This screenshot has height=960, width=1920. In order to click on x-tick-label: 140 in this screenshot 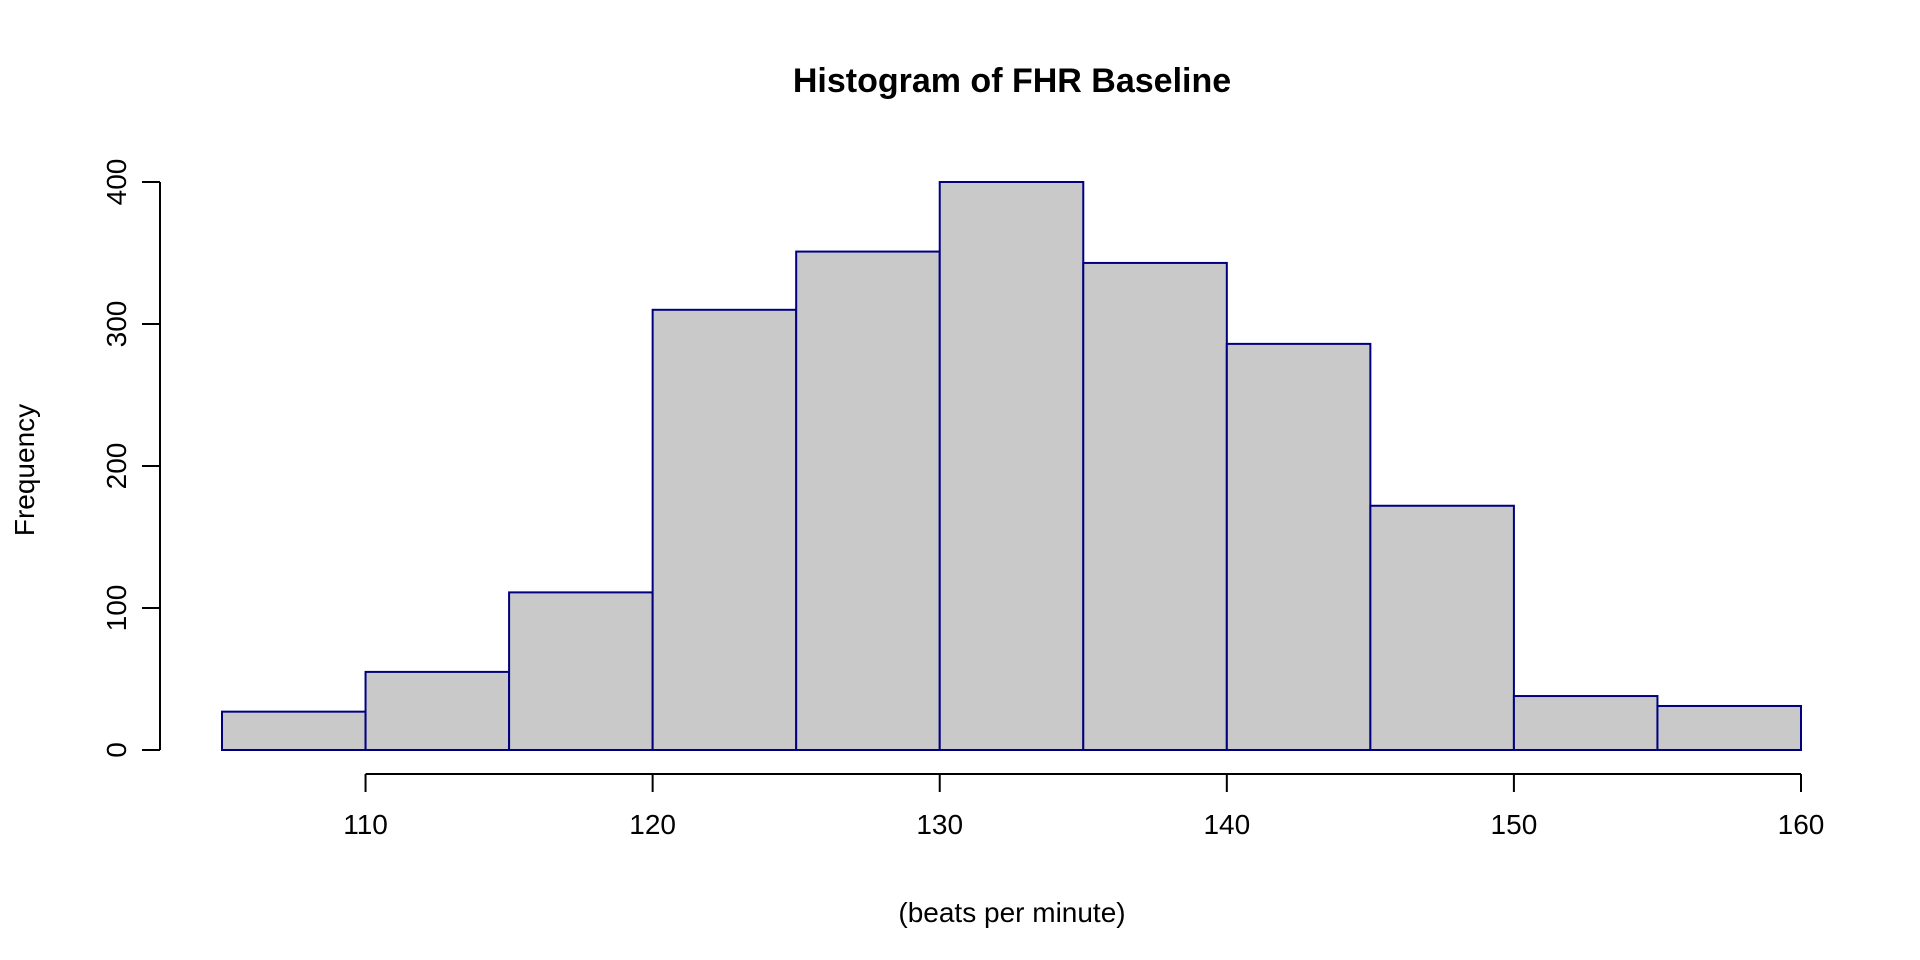, I will do `click(1226, 824)`.